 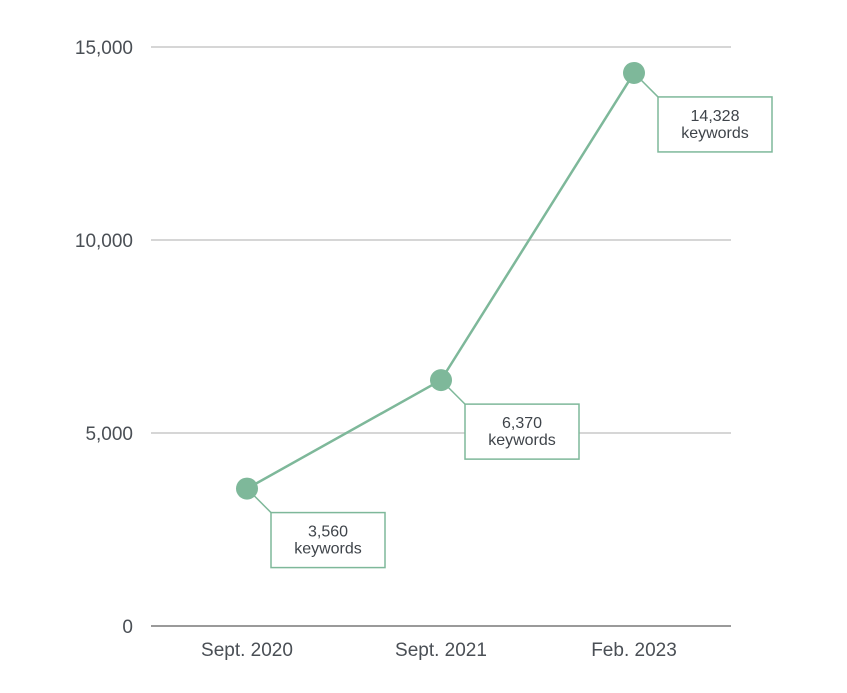 What do you see at coordinates (441, 650) in the screenshot?
I see `x-tick-label: Sept. 2021` at bounding box center [441, 650].